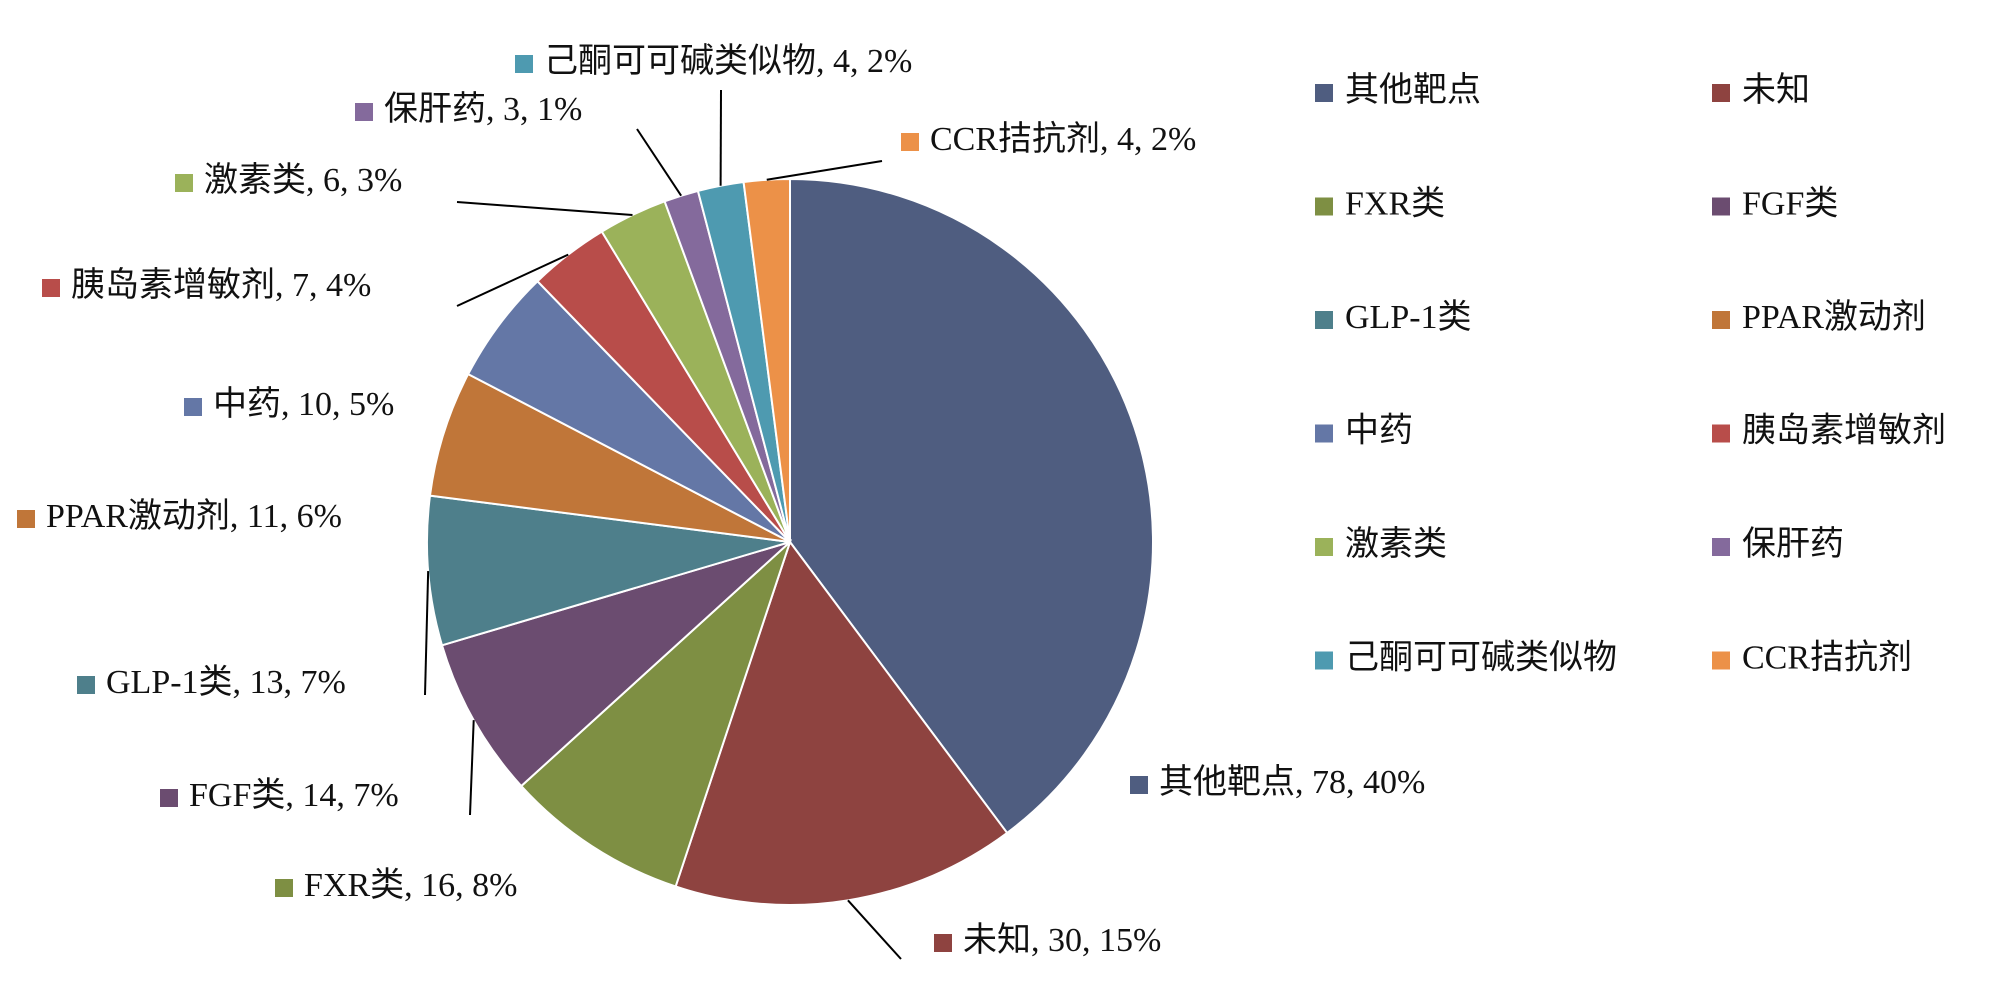 The height and width of the screenshot is (988, 2008). What do you see at coordinates (221, 285) in the screenshot?
I see `data-label: 胰岛素增敏剂, 7, 4%` at bounding box center [221, 285].